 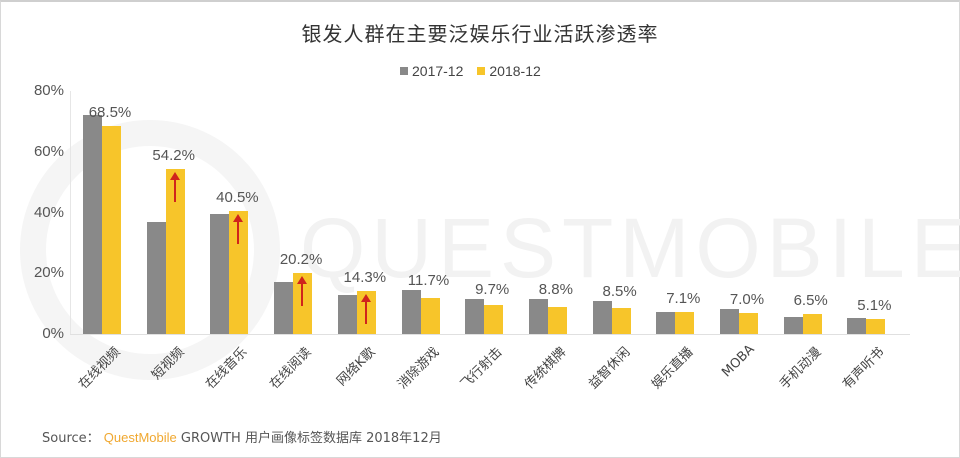 What do you see at coordinates (53, 333) in the screenshot?
I see `y-tick-label: 0%` at bounding box center [53, 333].